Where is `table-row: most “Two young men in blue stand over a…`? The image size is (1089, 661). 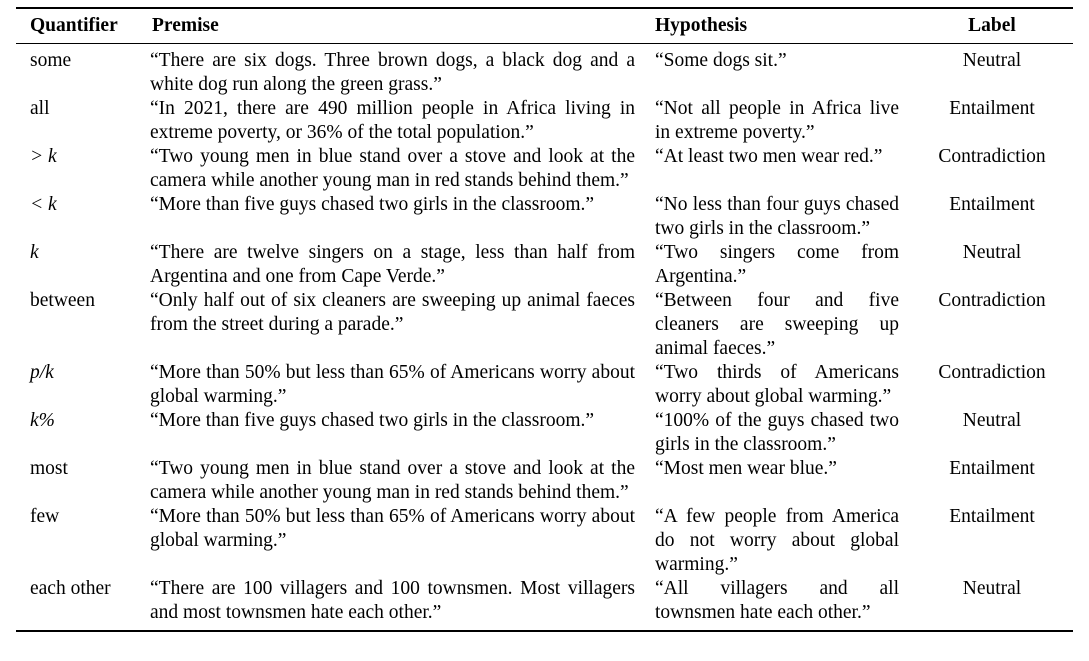
table-row: most “Two young men in blue stand over a… is located at coordinates (544, 481).